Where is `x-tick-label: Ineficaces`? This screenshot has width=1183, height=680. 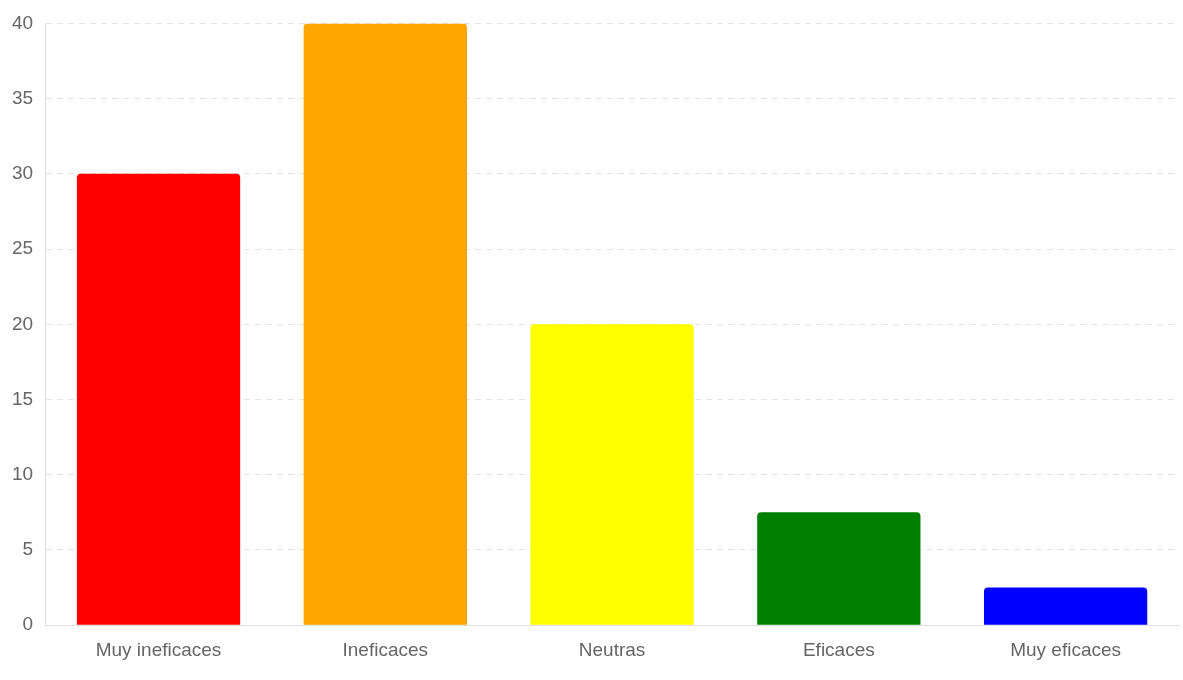 x-tick-label: Ineficaces is located at coordinates (385, 649).